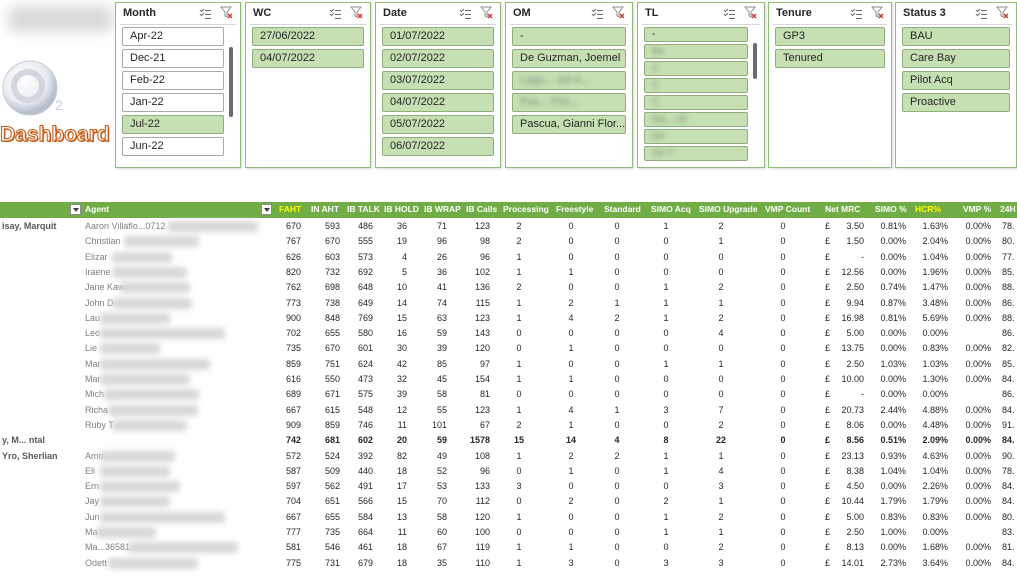 The width and height of the screenshot is (1017, 576). What do you see at coordinates (830, 58) in the screenshot?
I see `slicer-item: Tenured` at bounding box center [830, 58].